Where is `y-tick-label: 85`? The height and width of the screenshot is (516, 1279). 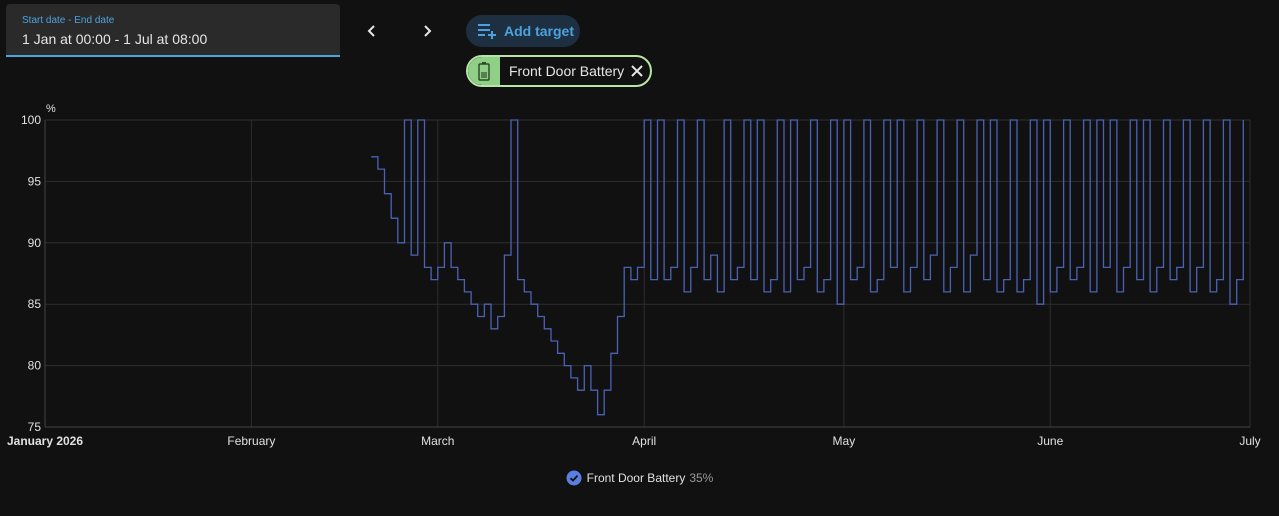
y-tick-label: 85 is located at coordinates (35, 304).